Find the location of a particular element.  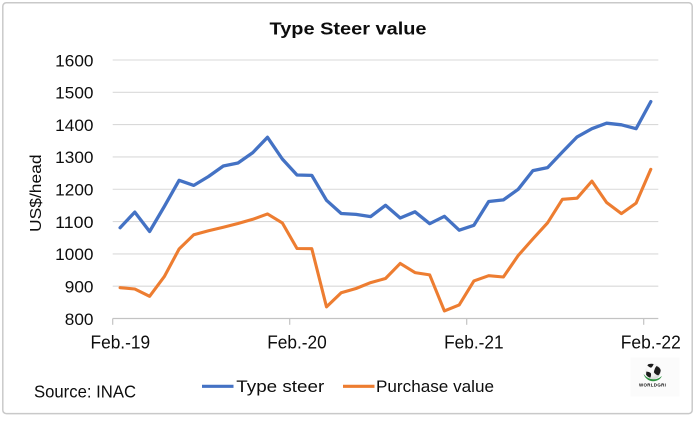

svg-text: 800 is located at coordinates (79, 319).